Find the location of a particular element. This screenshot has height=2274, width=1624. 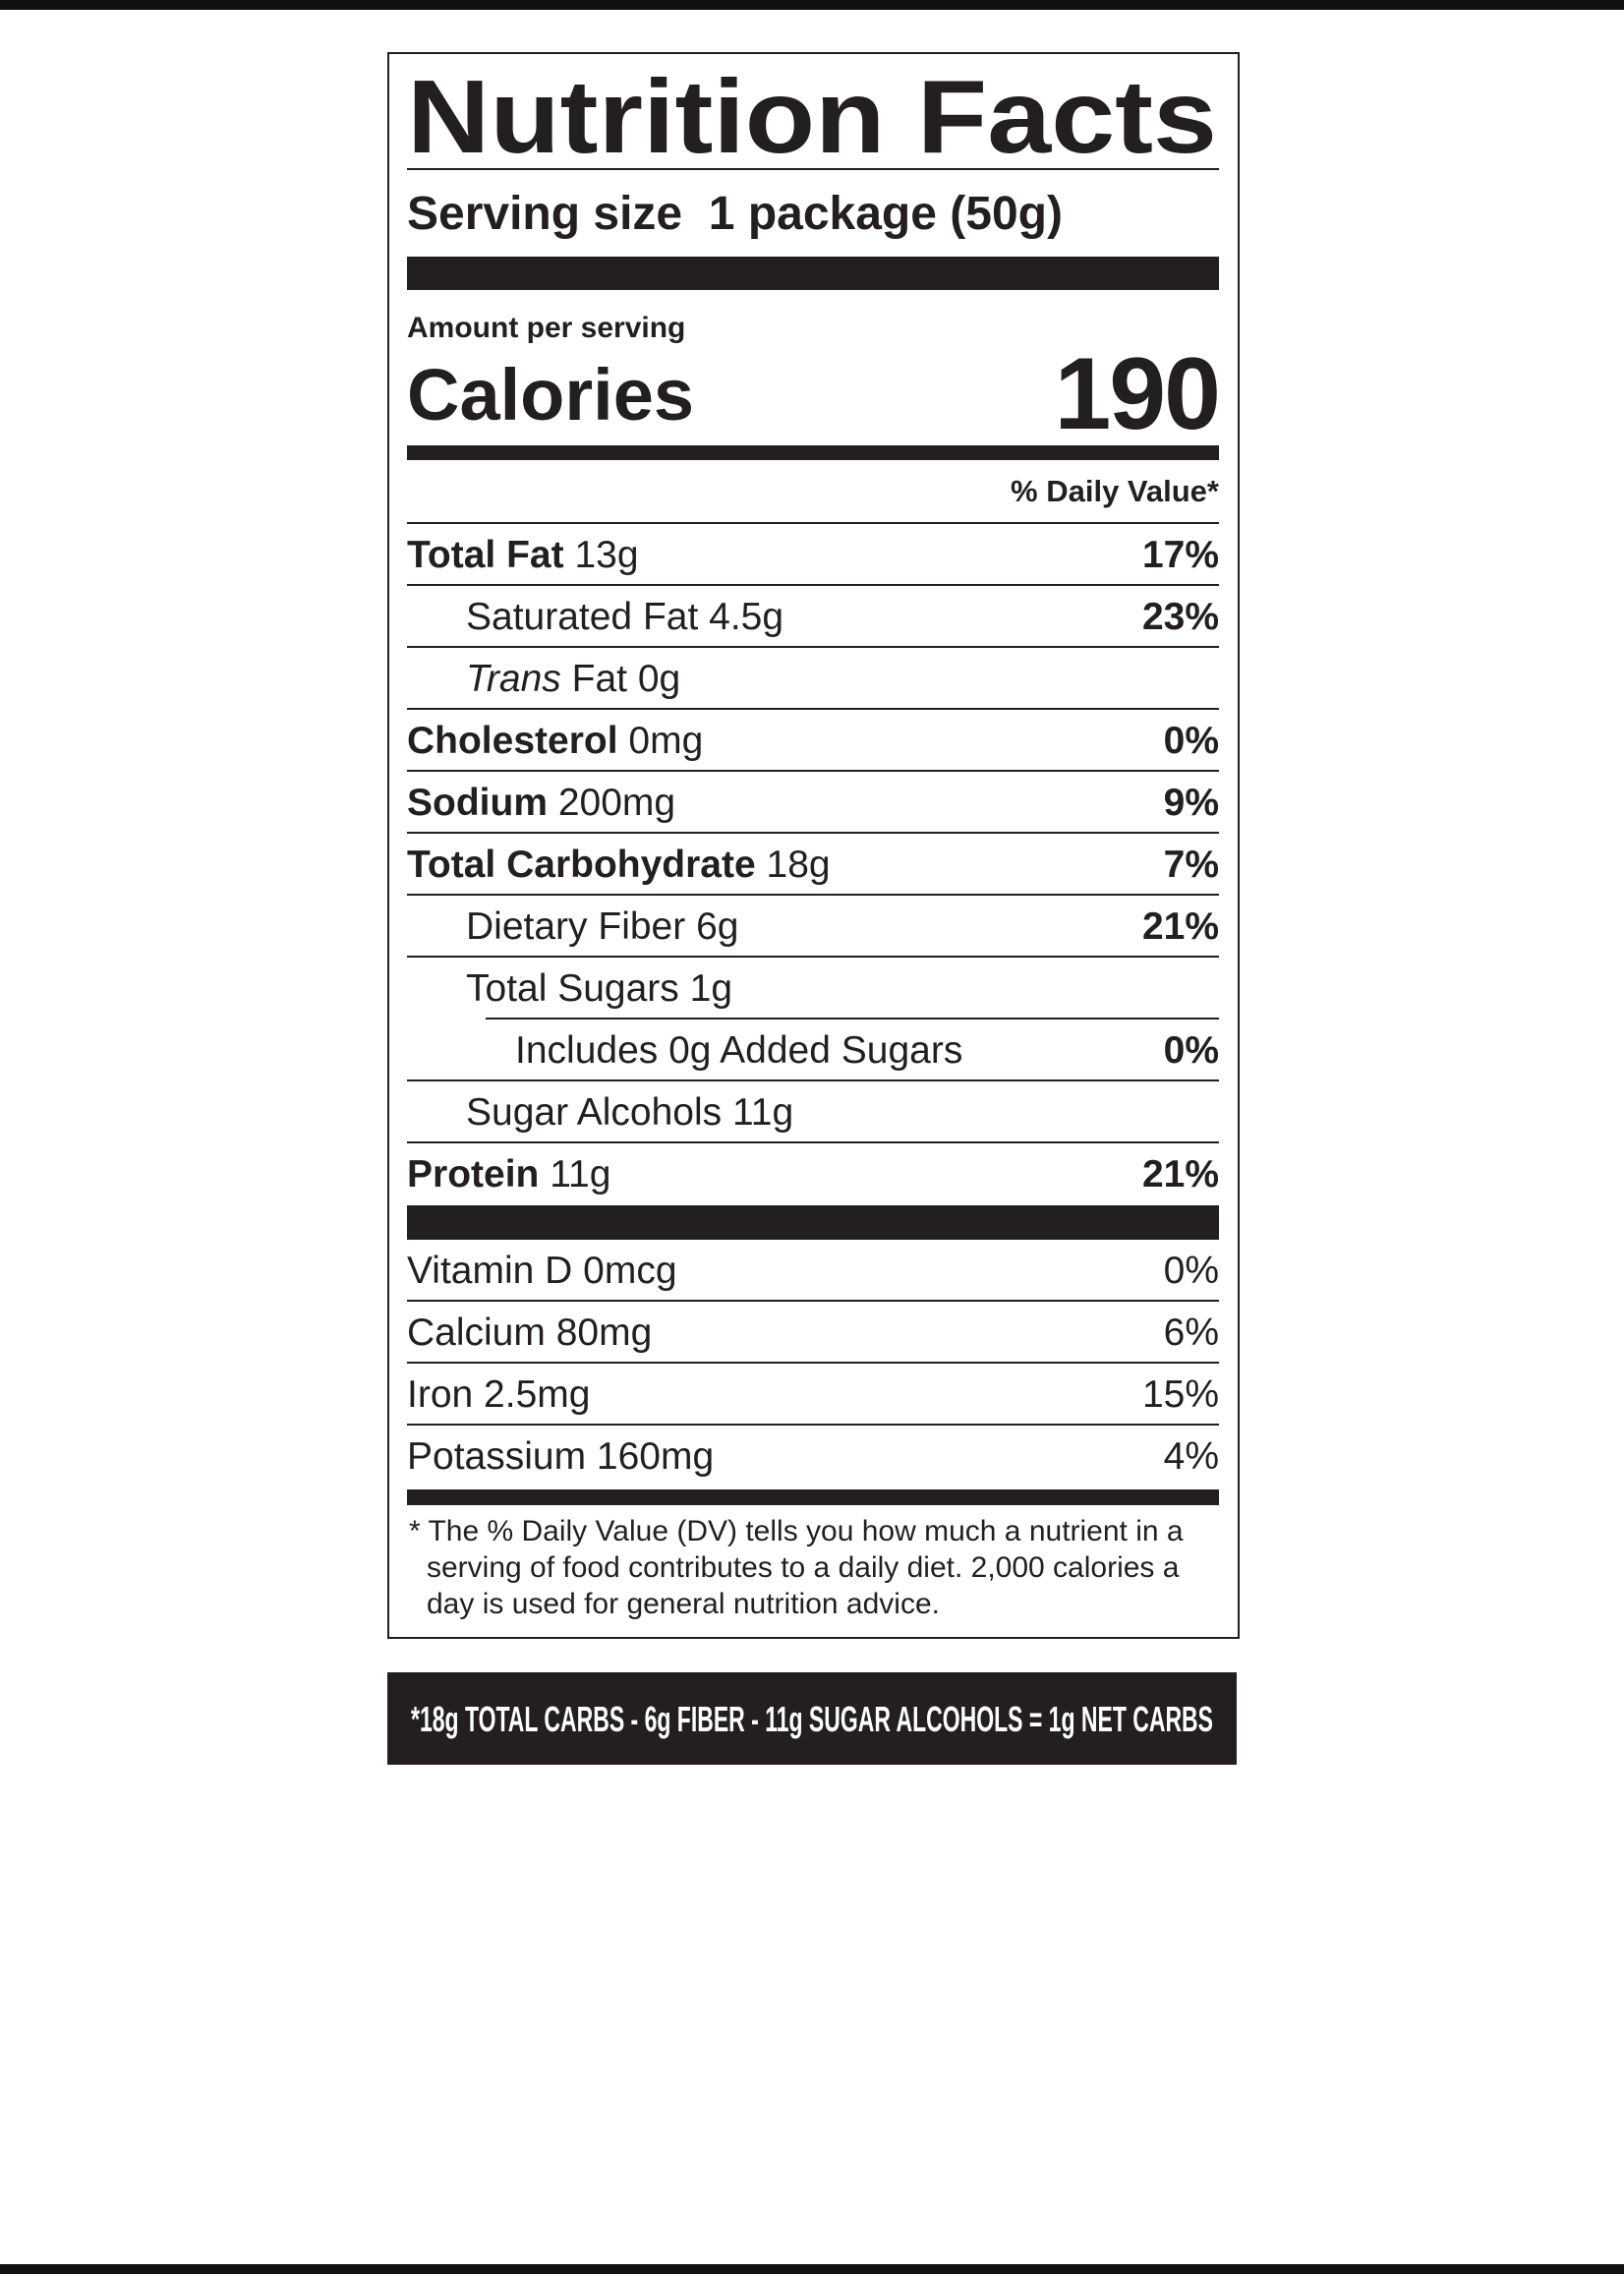

nutrient-amount: 0g is located at coordinates (659, 678).